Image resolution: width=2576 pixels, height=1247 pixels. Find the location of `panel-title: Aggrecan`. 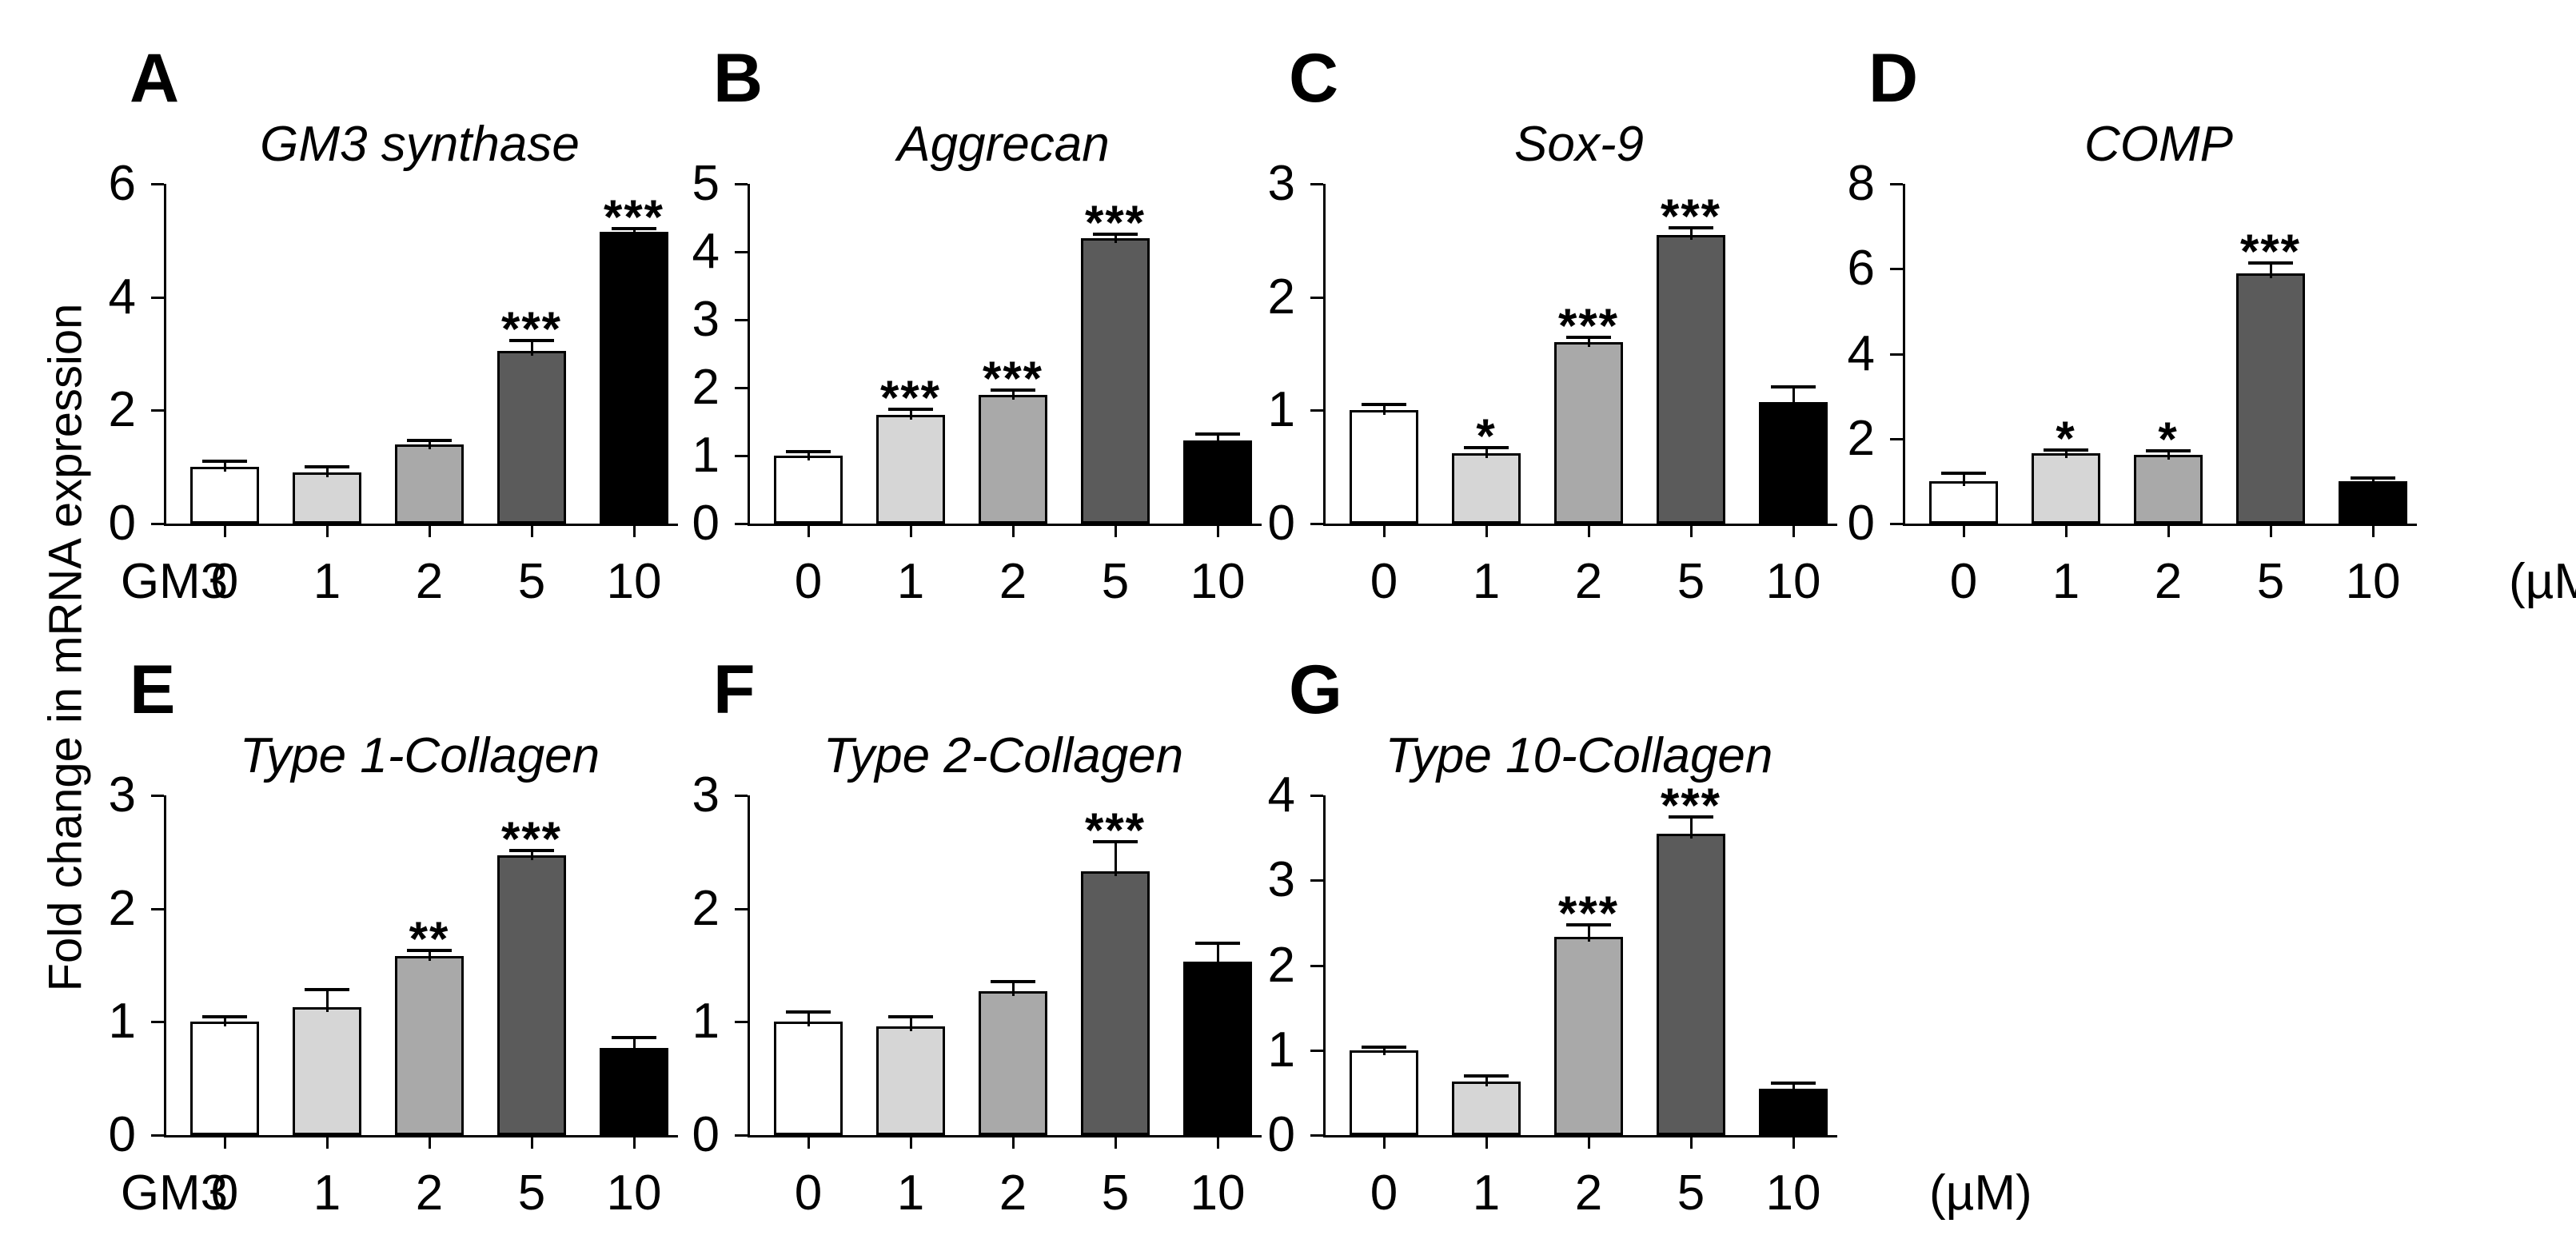

panel-title: Aggrecan is located at coordinates (1004, 145).